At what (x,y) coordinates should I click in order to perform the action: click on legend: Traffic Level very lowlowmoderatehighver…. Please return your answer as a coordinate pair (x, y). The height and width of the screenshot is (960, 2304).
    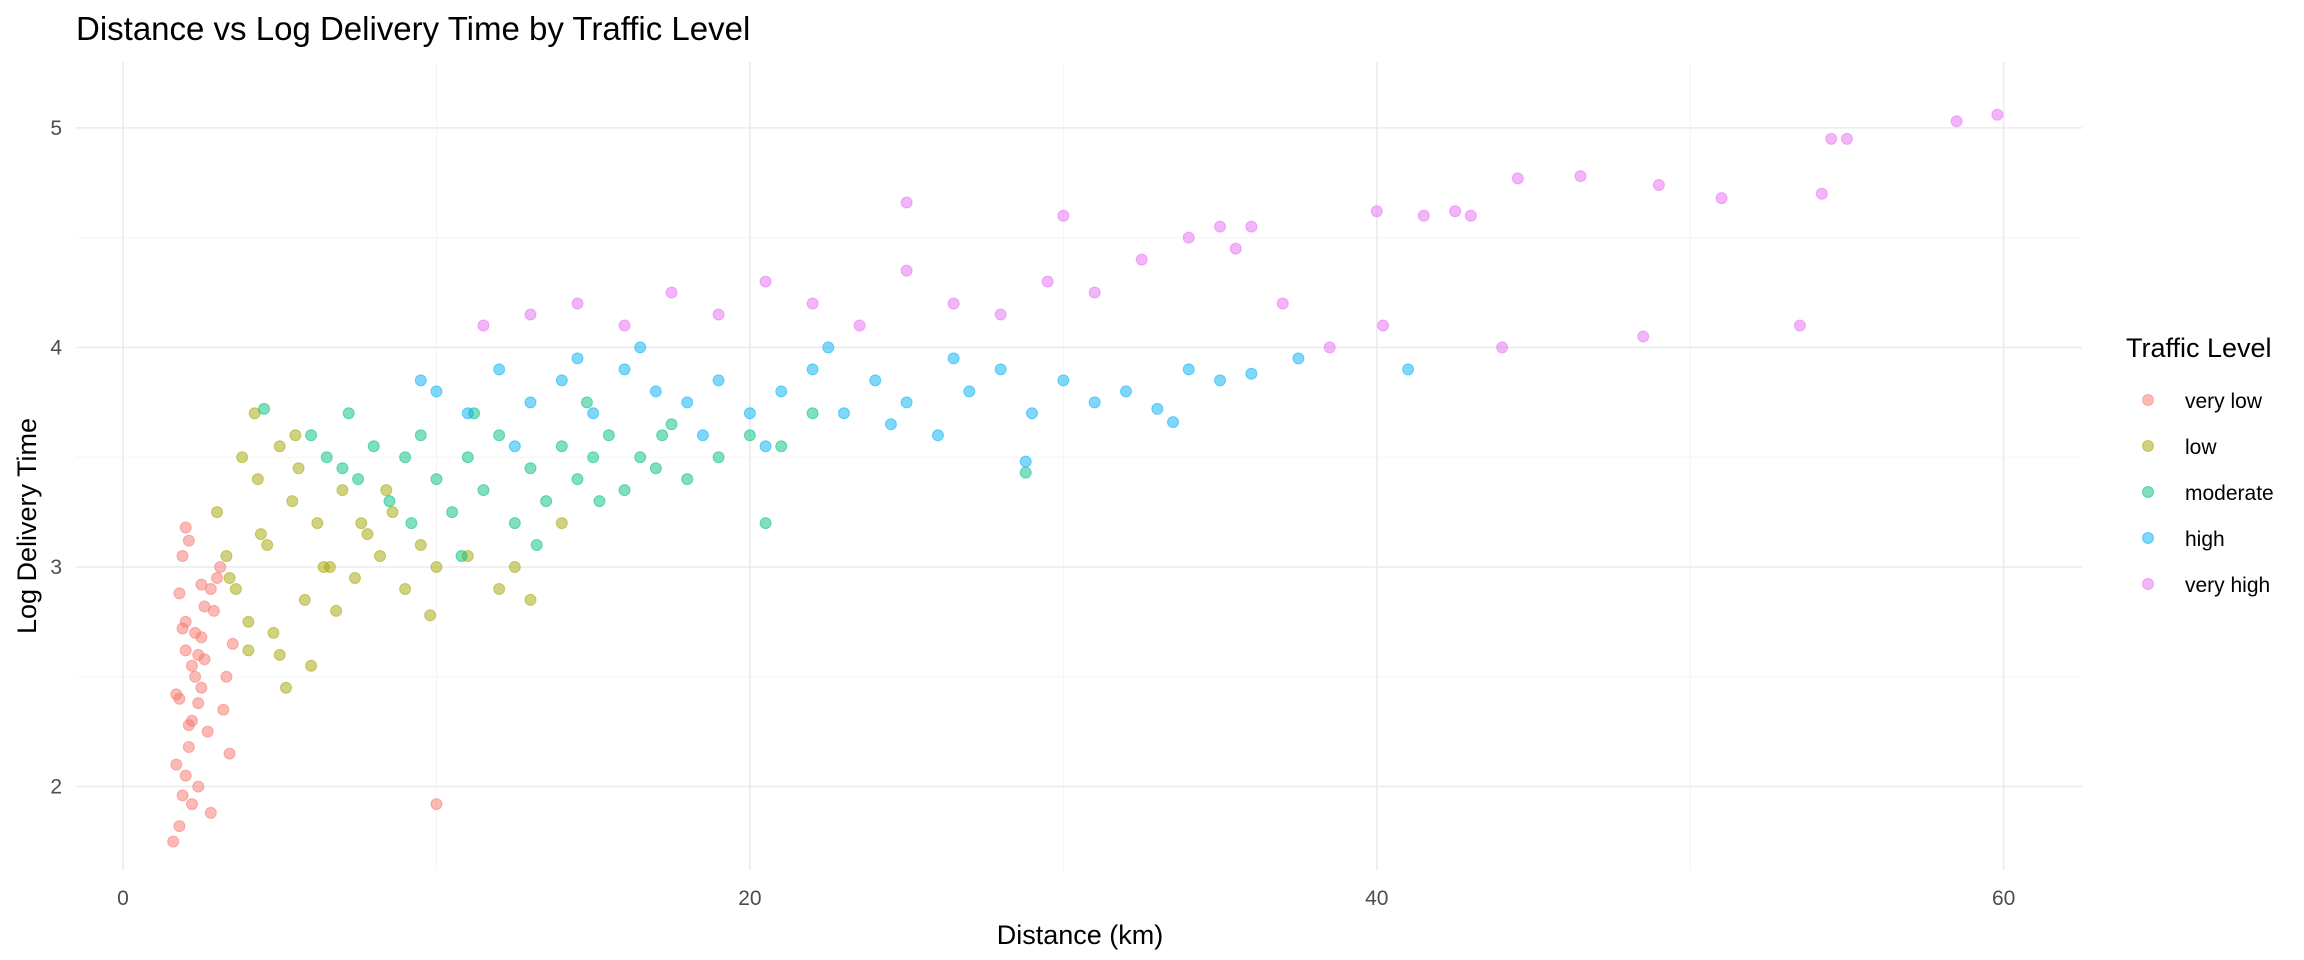
    Looking at the image, I should click on (2200, 465).